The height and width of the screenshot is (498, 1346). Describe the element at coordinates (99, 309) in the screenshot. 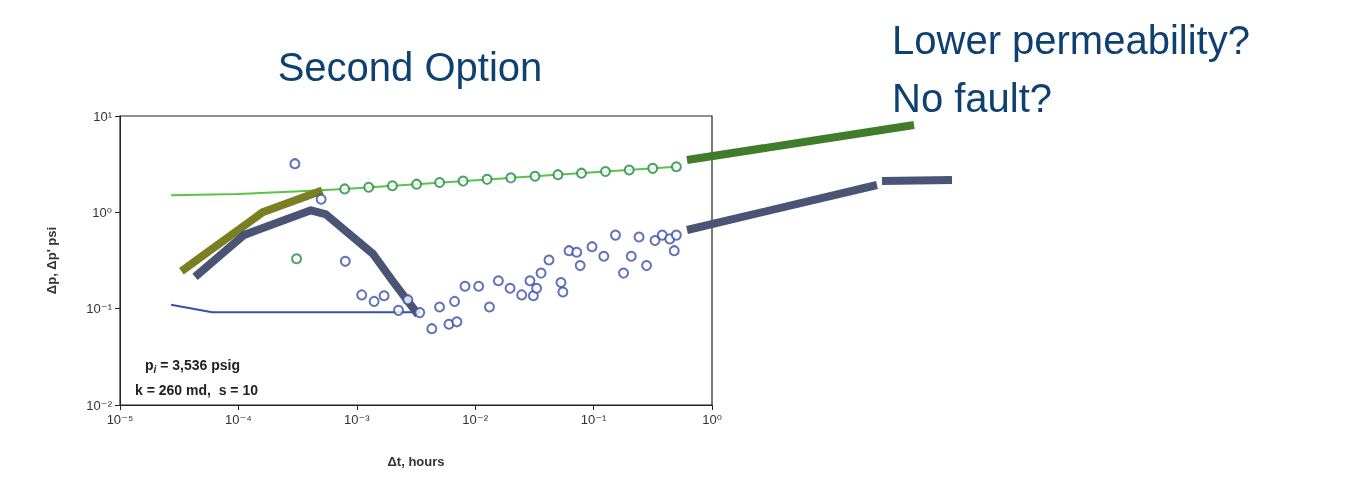

I see `y-tick-label: 10⁻¹` at that location.